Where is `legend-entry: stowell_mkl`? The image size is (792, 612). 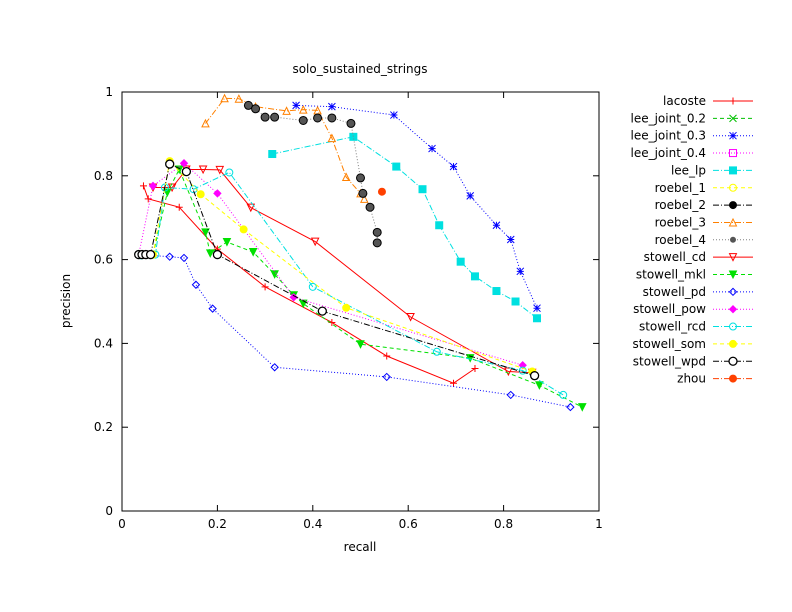 legend-entry: stowell_mkl is located at coordinates (694, 275).